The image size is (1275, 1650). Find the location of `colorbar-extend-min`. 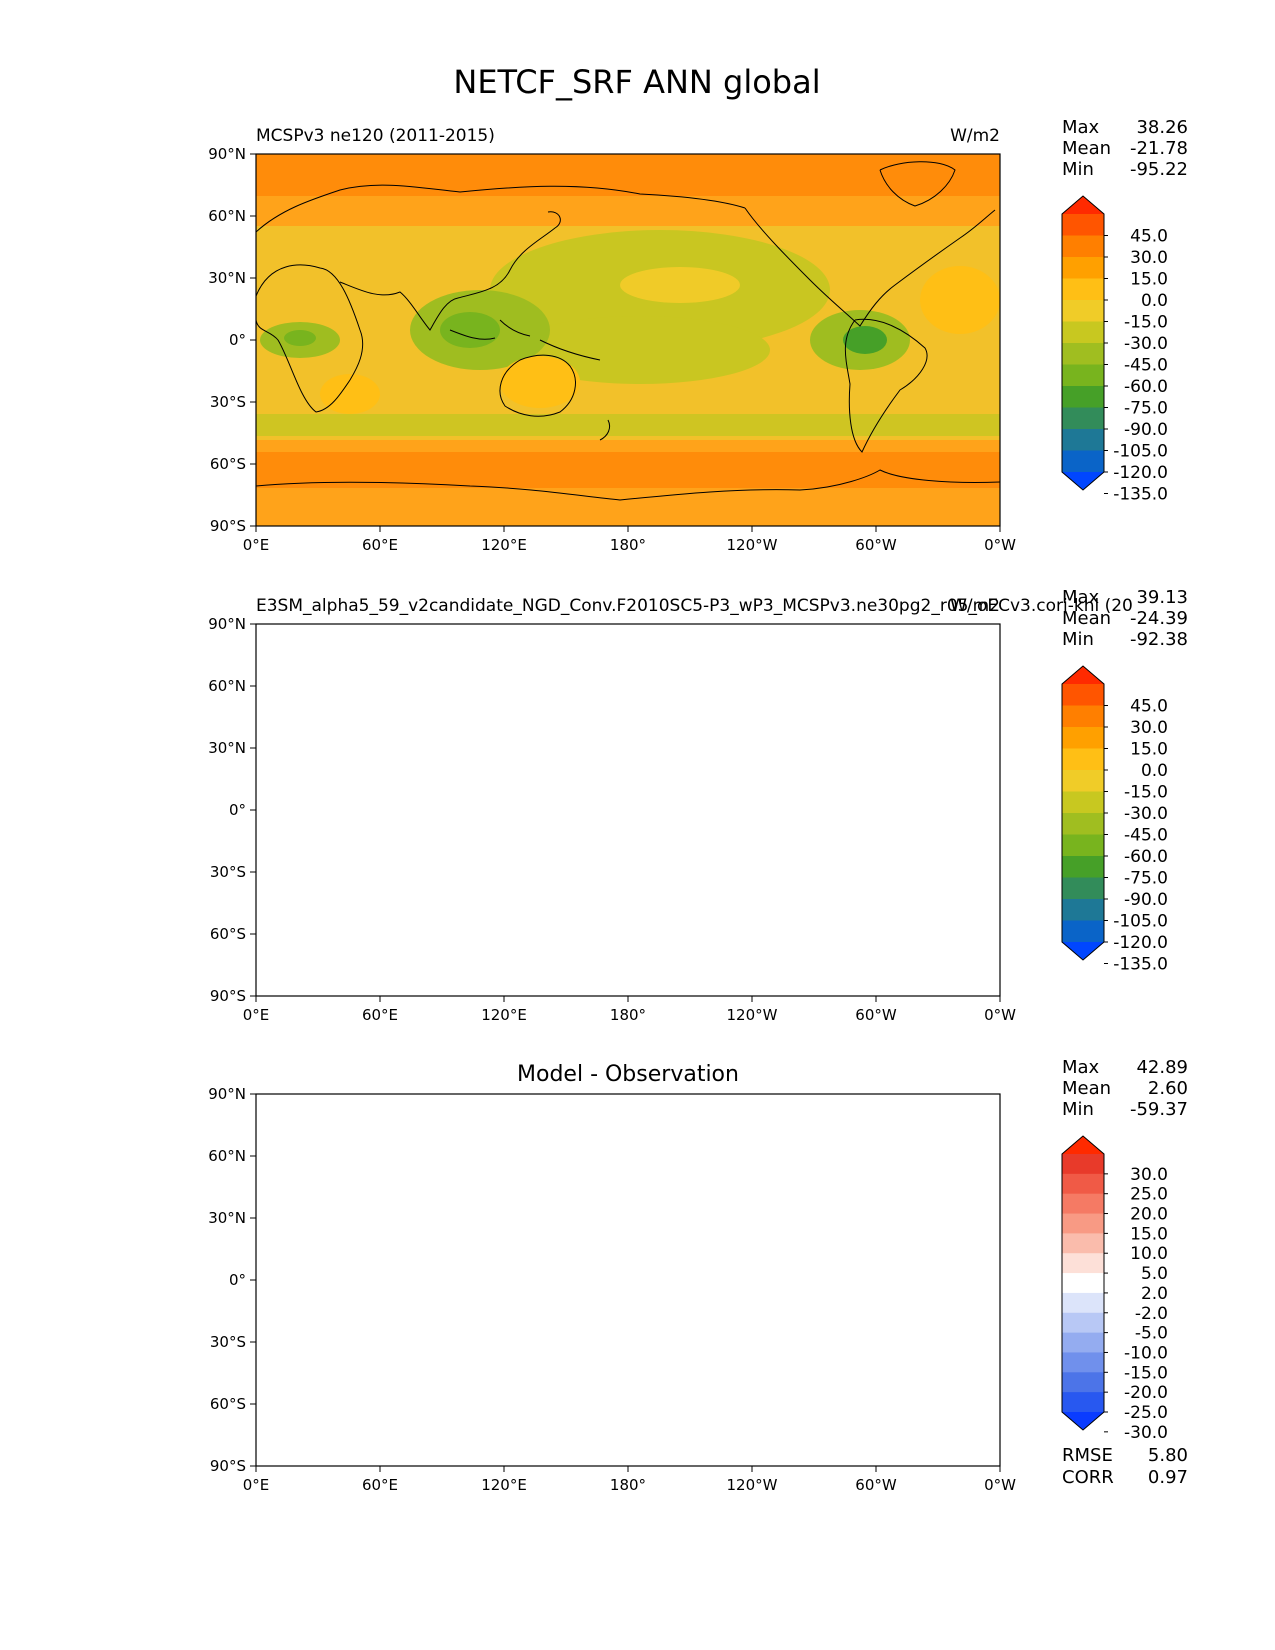

colorbar-extend-min is located at coordinates (1083, 1421).